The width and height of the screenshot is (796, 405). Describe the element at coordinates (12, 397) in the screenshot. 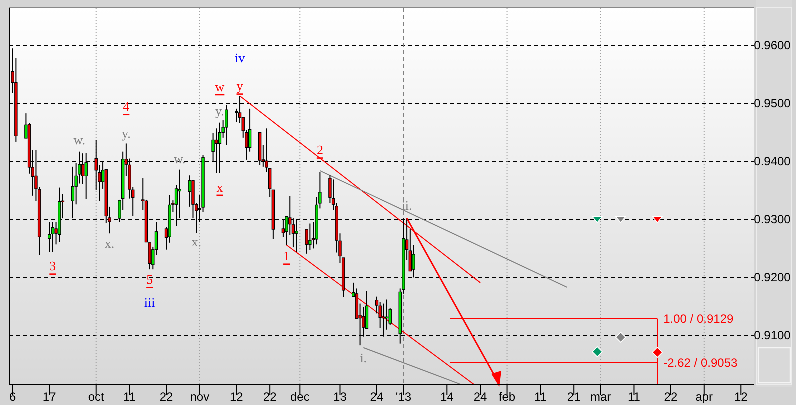

I see `x-tick-label: 6` at that location.